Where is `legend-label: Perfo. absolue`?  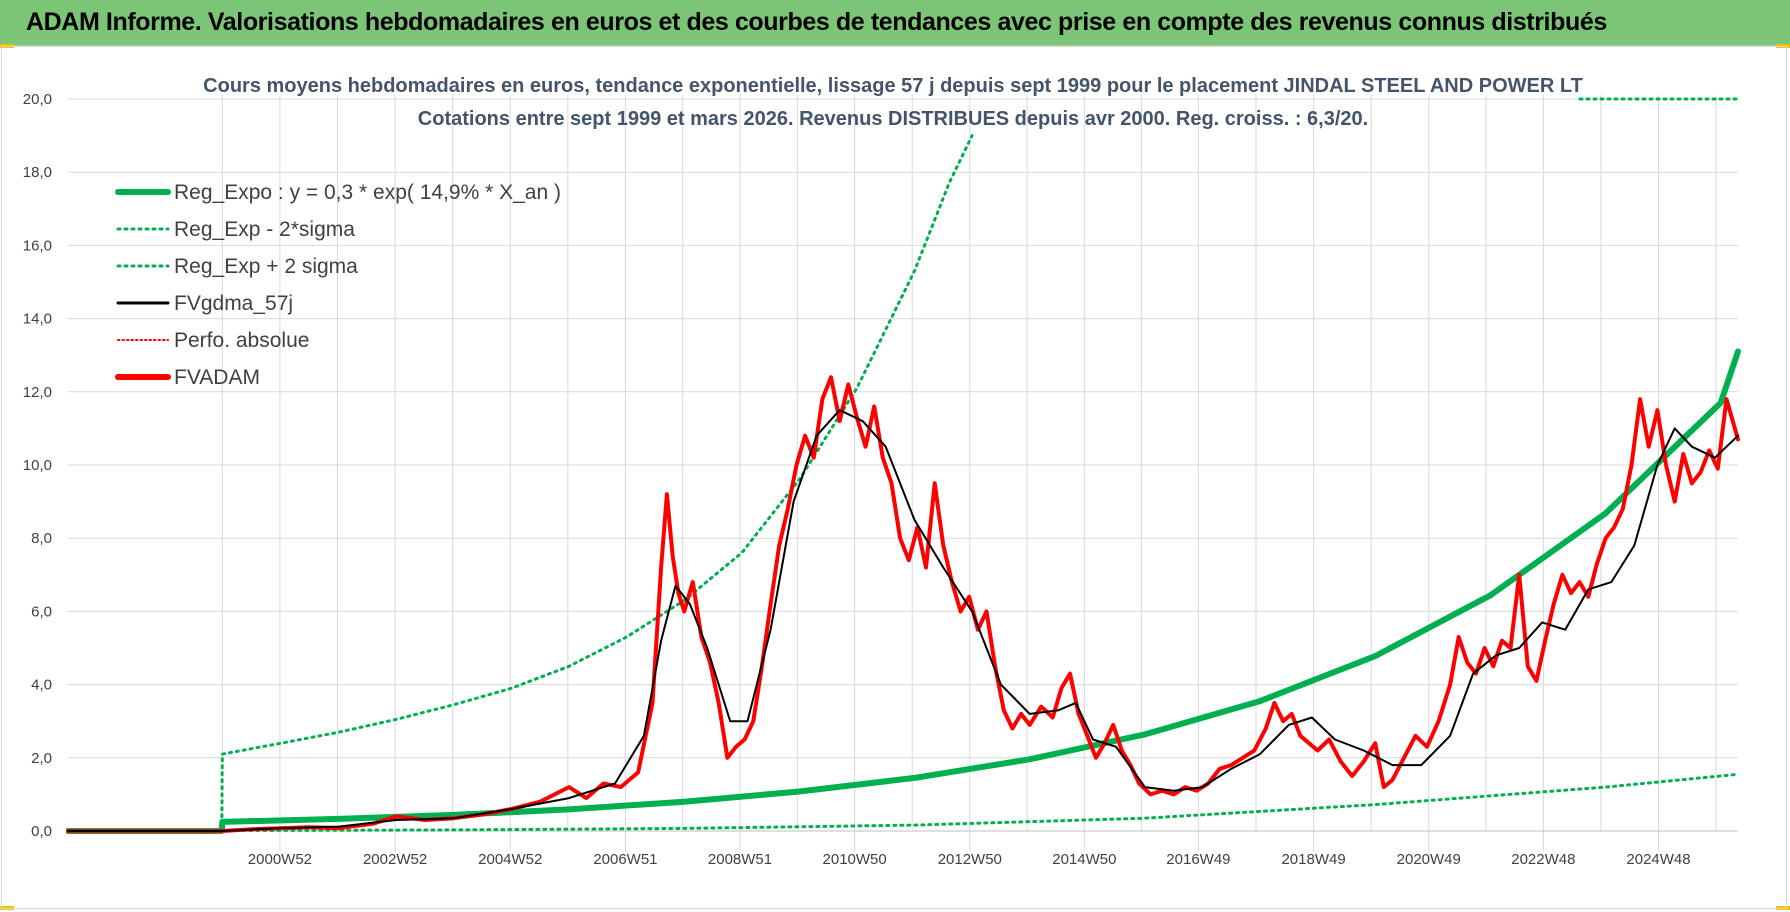 legend-label: Perfo. absolue is located at coordinates (241, 340).